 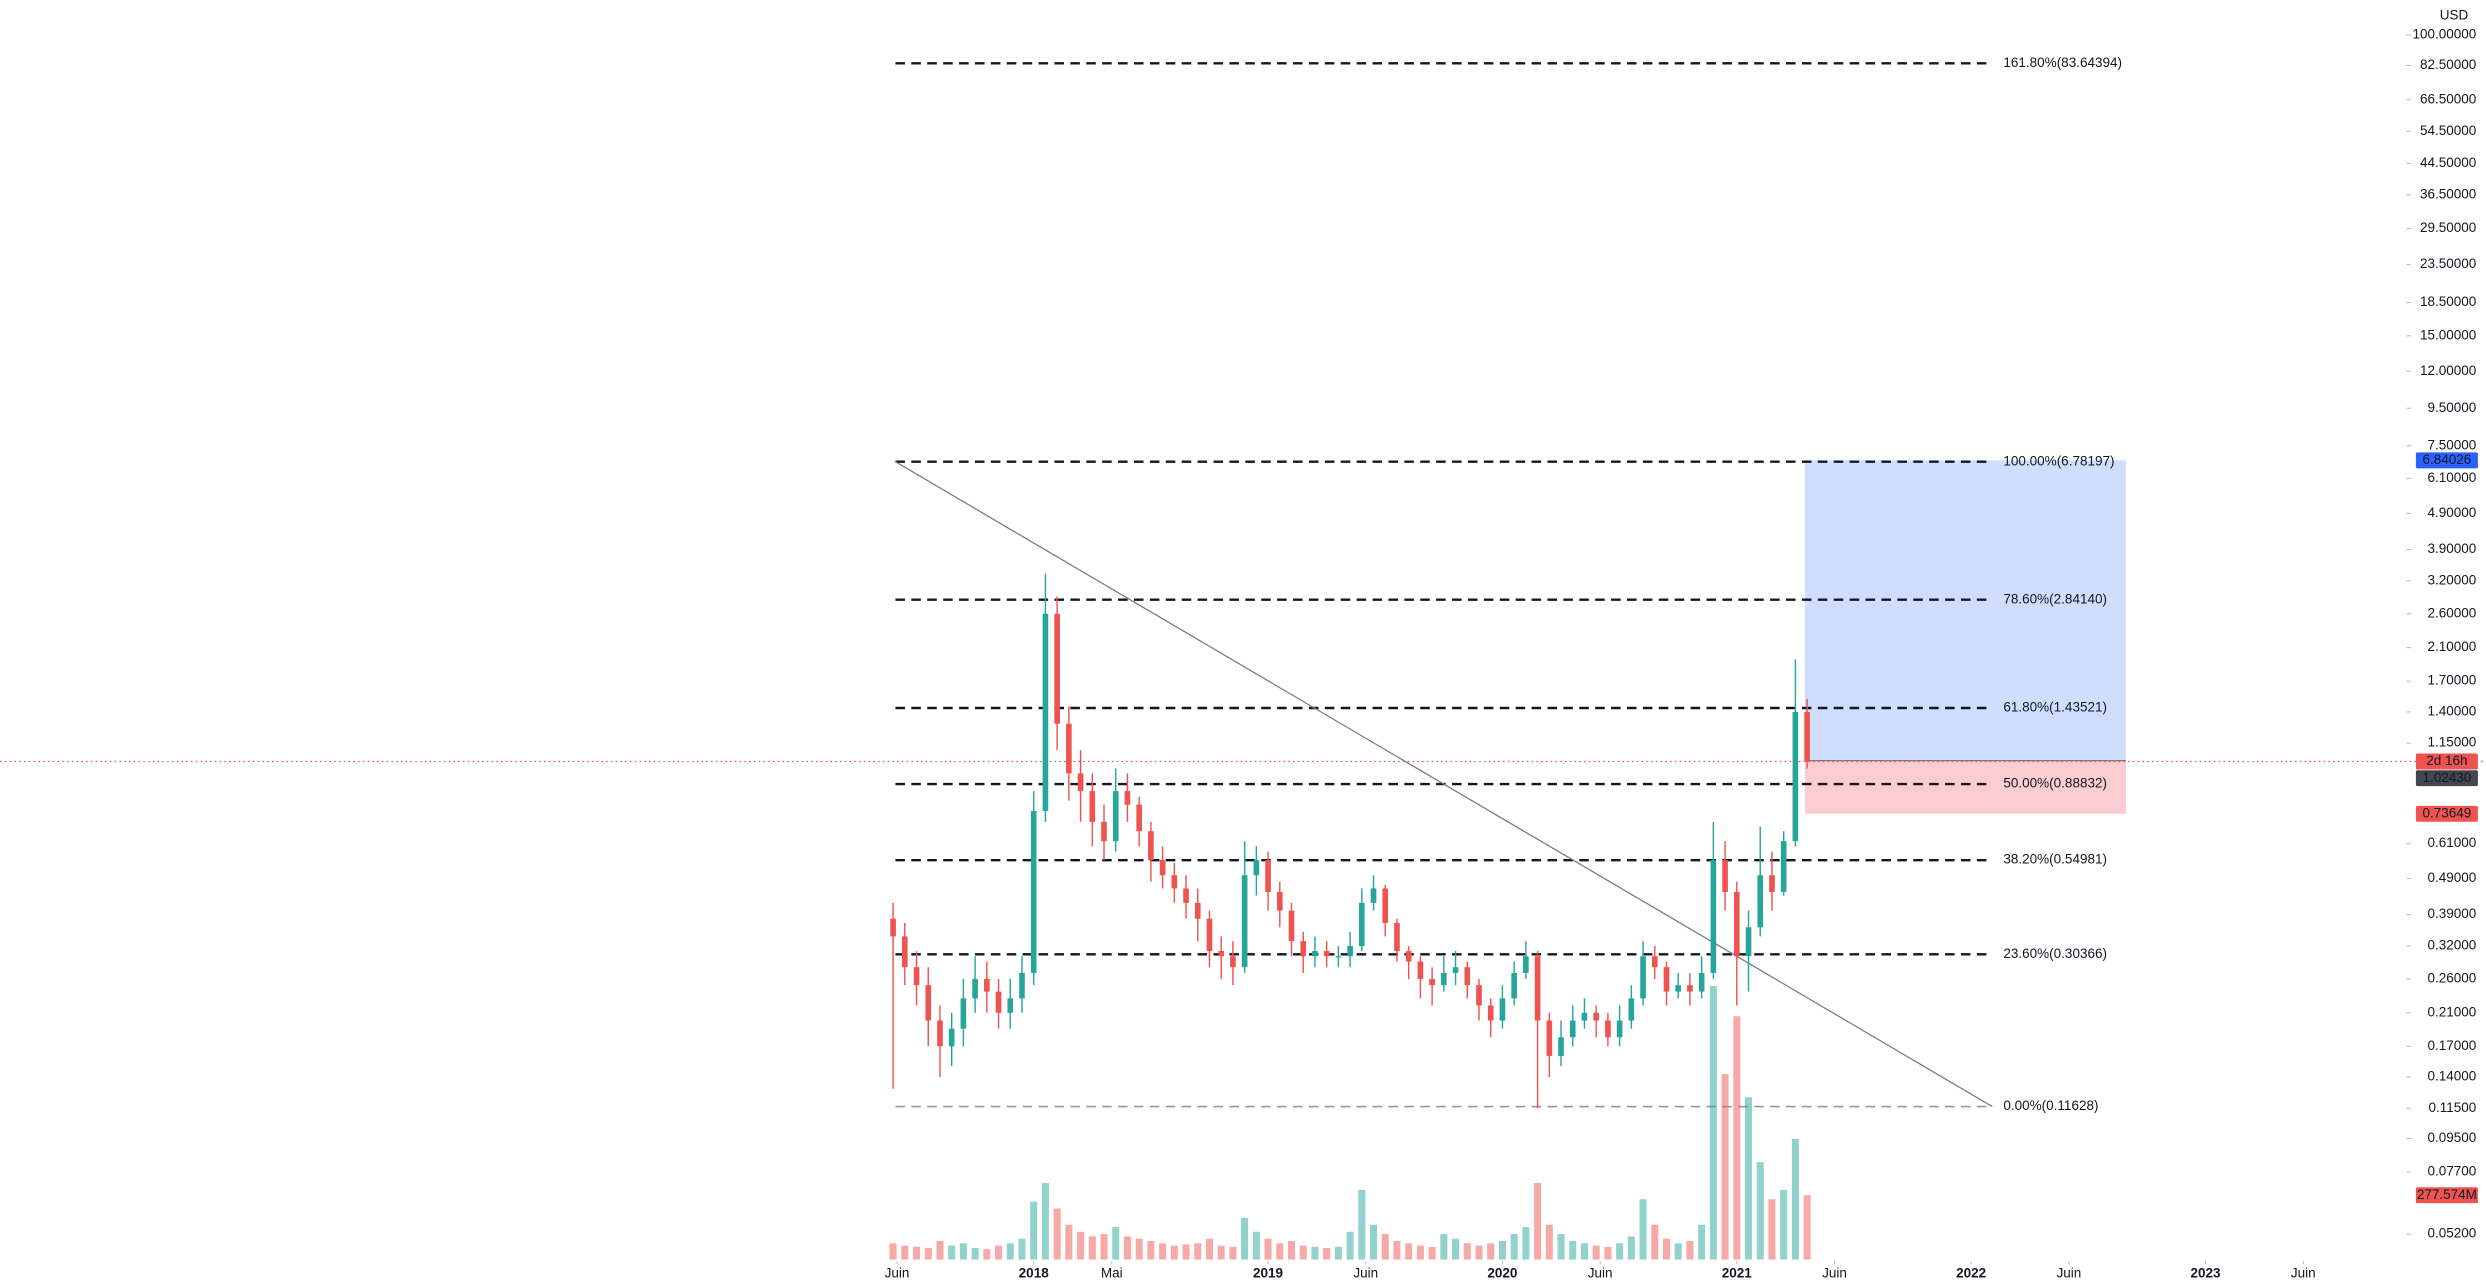 I want to click on y-tick-label: 44.50000, so click(x=2448, y=162).